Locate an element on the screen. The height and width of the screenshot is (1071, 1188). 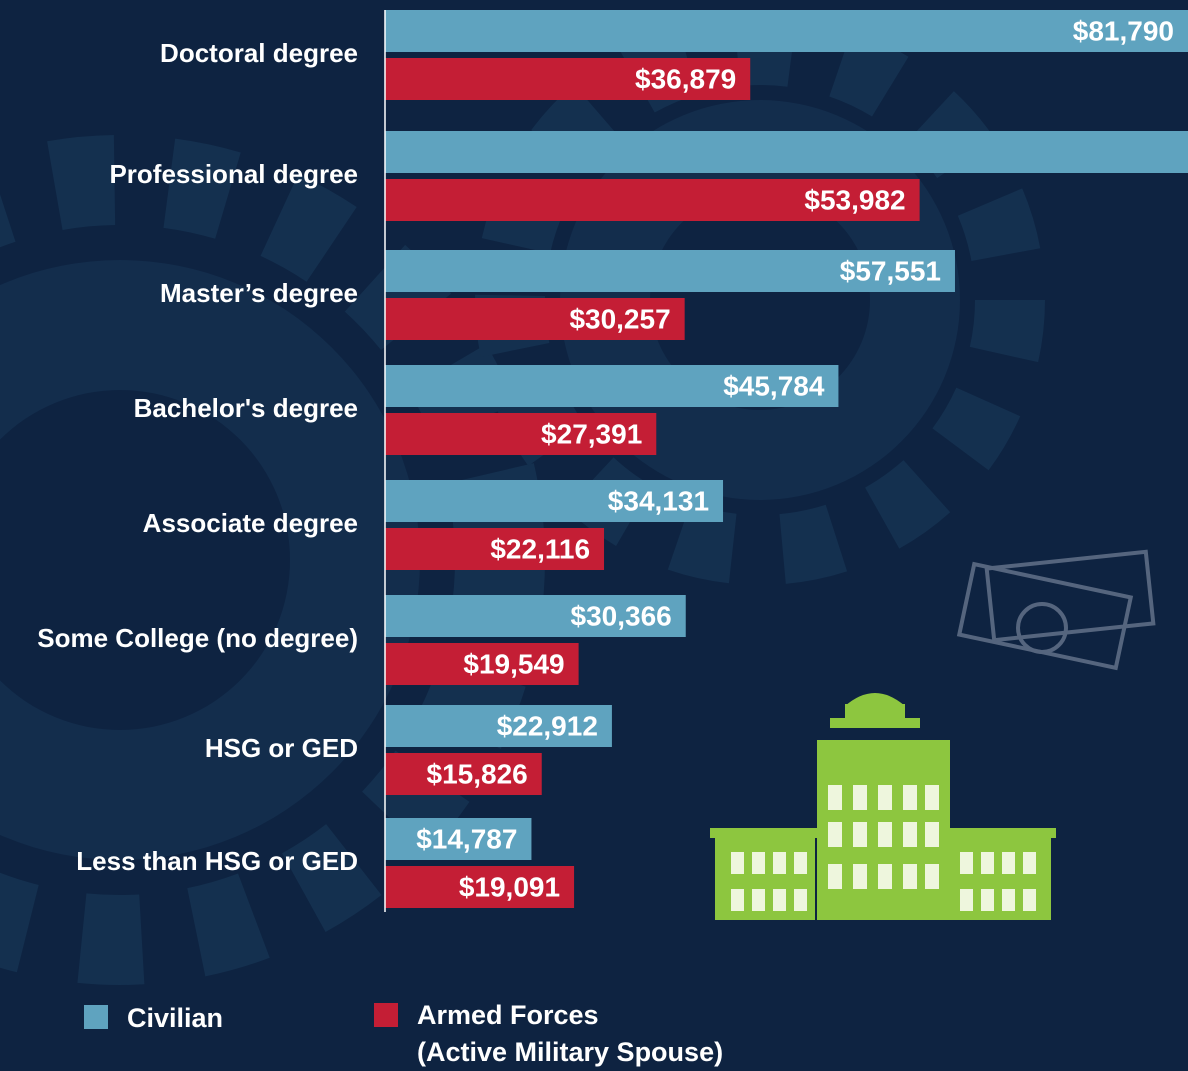
category-label: Master’s degree is located at coordinates (259, 293).